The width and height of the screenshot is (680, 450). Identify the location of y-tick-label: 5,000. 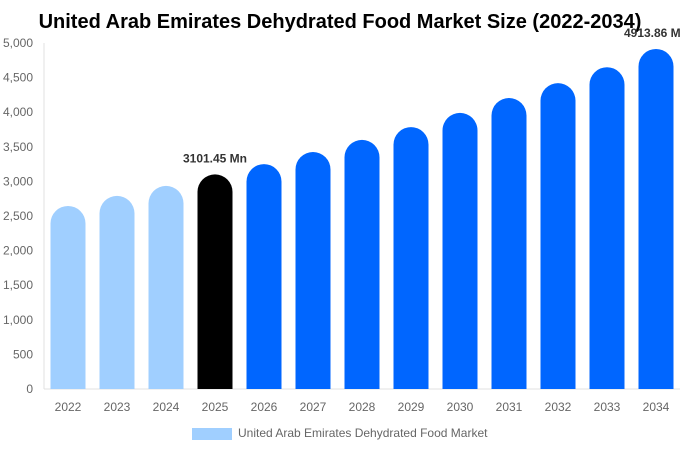
(18, 43).